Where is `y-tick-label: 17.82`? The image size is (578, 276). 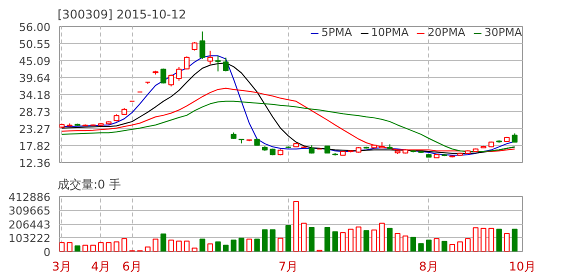
y-tick-label: 17.82 is located at coordinates (35, 146).